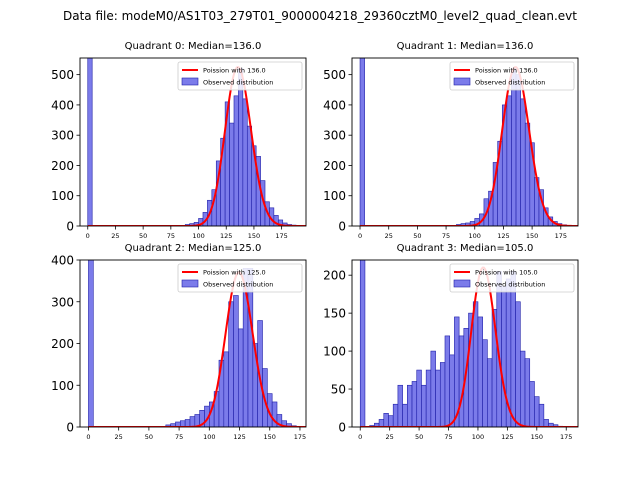 The width and height of the screenshot is (640, 480). Describe the element at coordinates (465, 46) in the screenshot. I see `quadrant-title: Quadrant 1: Median=136.0` at that location.